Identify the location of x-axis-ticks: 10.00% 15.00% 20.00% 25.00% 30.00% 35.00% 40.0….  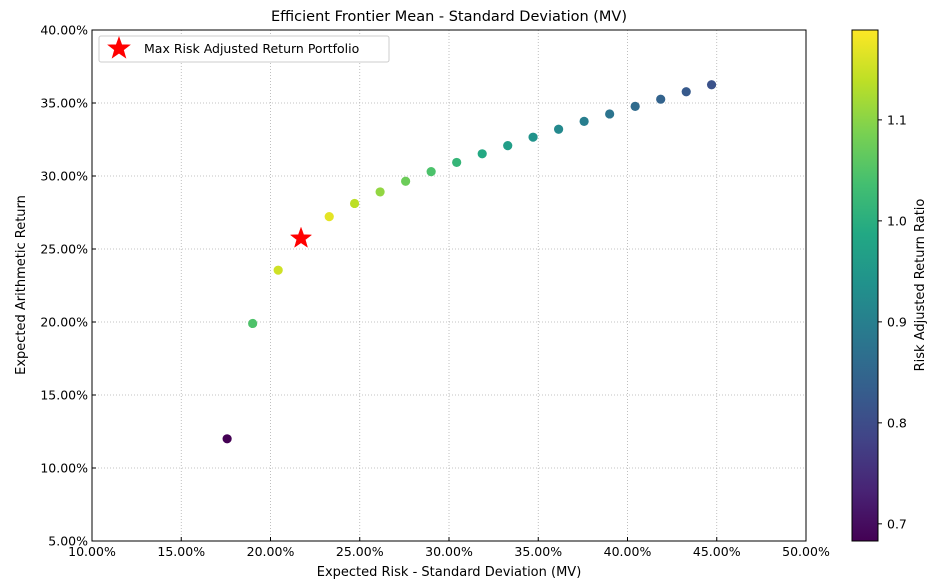
(449, 548).